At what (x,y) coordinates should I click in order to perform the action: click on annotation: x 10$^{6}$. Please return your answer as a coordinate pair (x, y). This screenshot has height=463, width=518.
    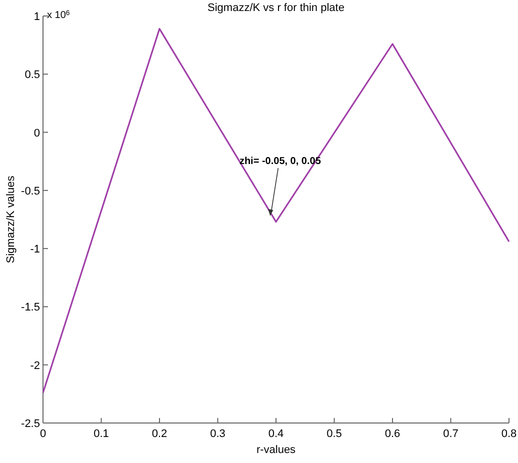
    Looking at the image, I should click on (58, 15).